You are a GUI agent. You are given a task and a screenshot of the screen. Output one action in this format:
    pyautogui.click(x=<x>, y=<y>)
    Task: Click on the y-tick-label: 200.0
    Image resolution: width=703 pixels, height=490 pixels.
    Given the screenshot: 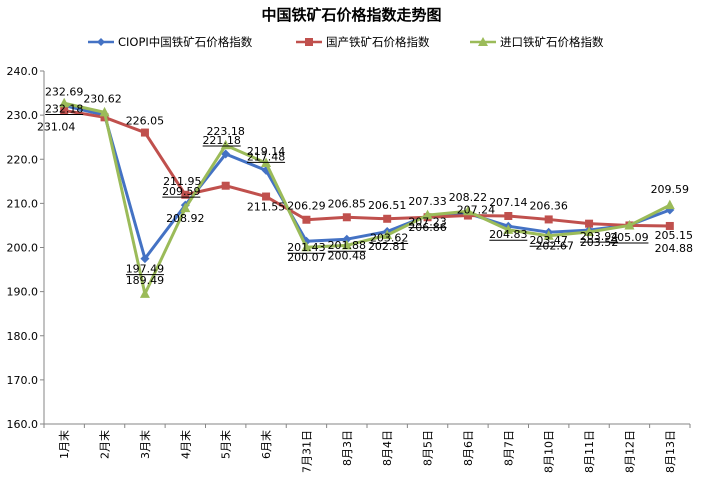 What is the action you would take?
    pyautogui.click(x=23, y=248)
    